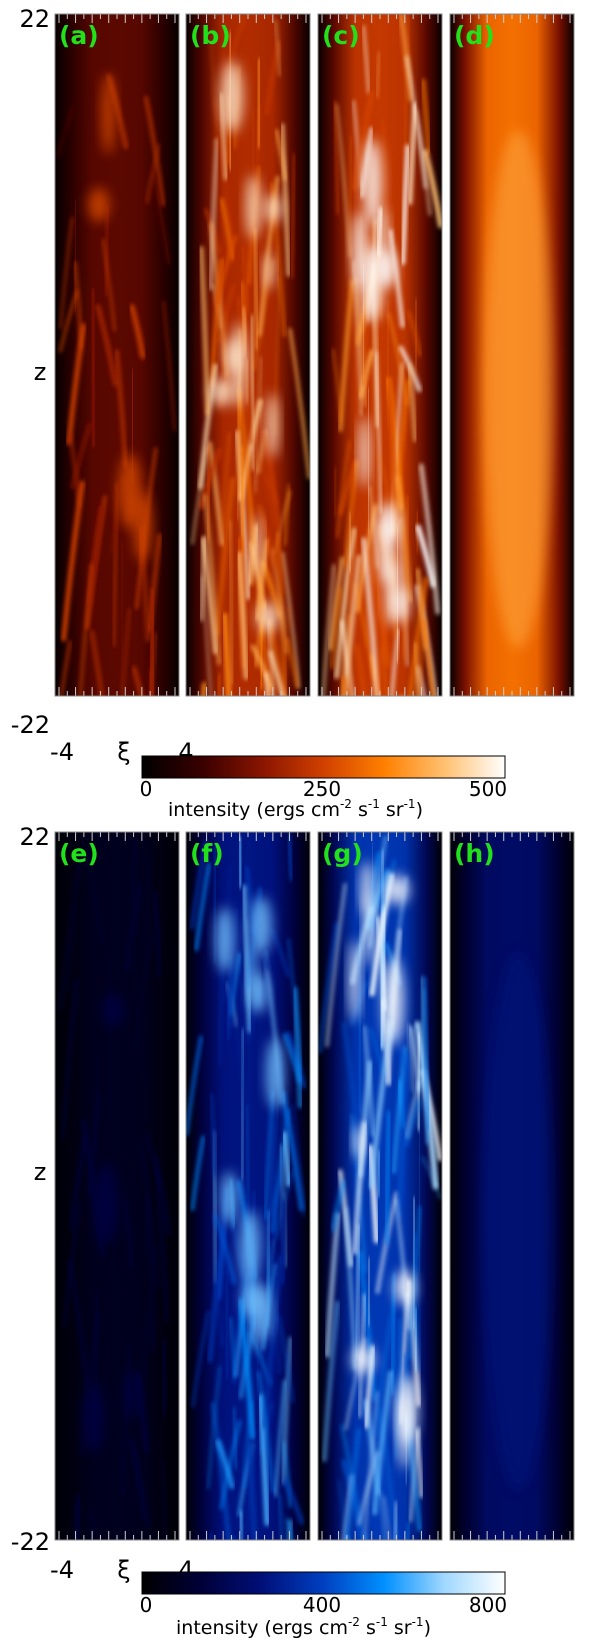  I want to click on top-colorbar, so click(323, 767).